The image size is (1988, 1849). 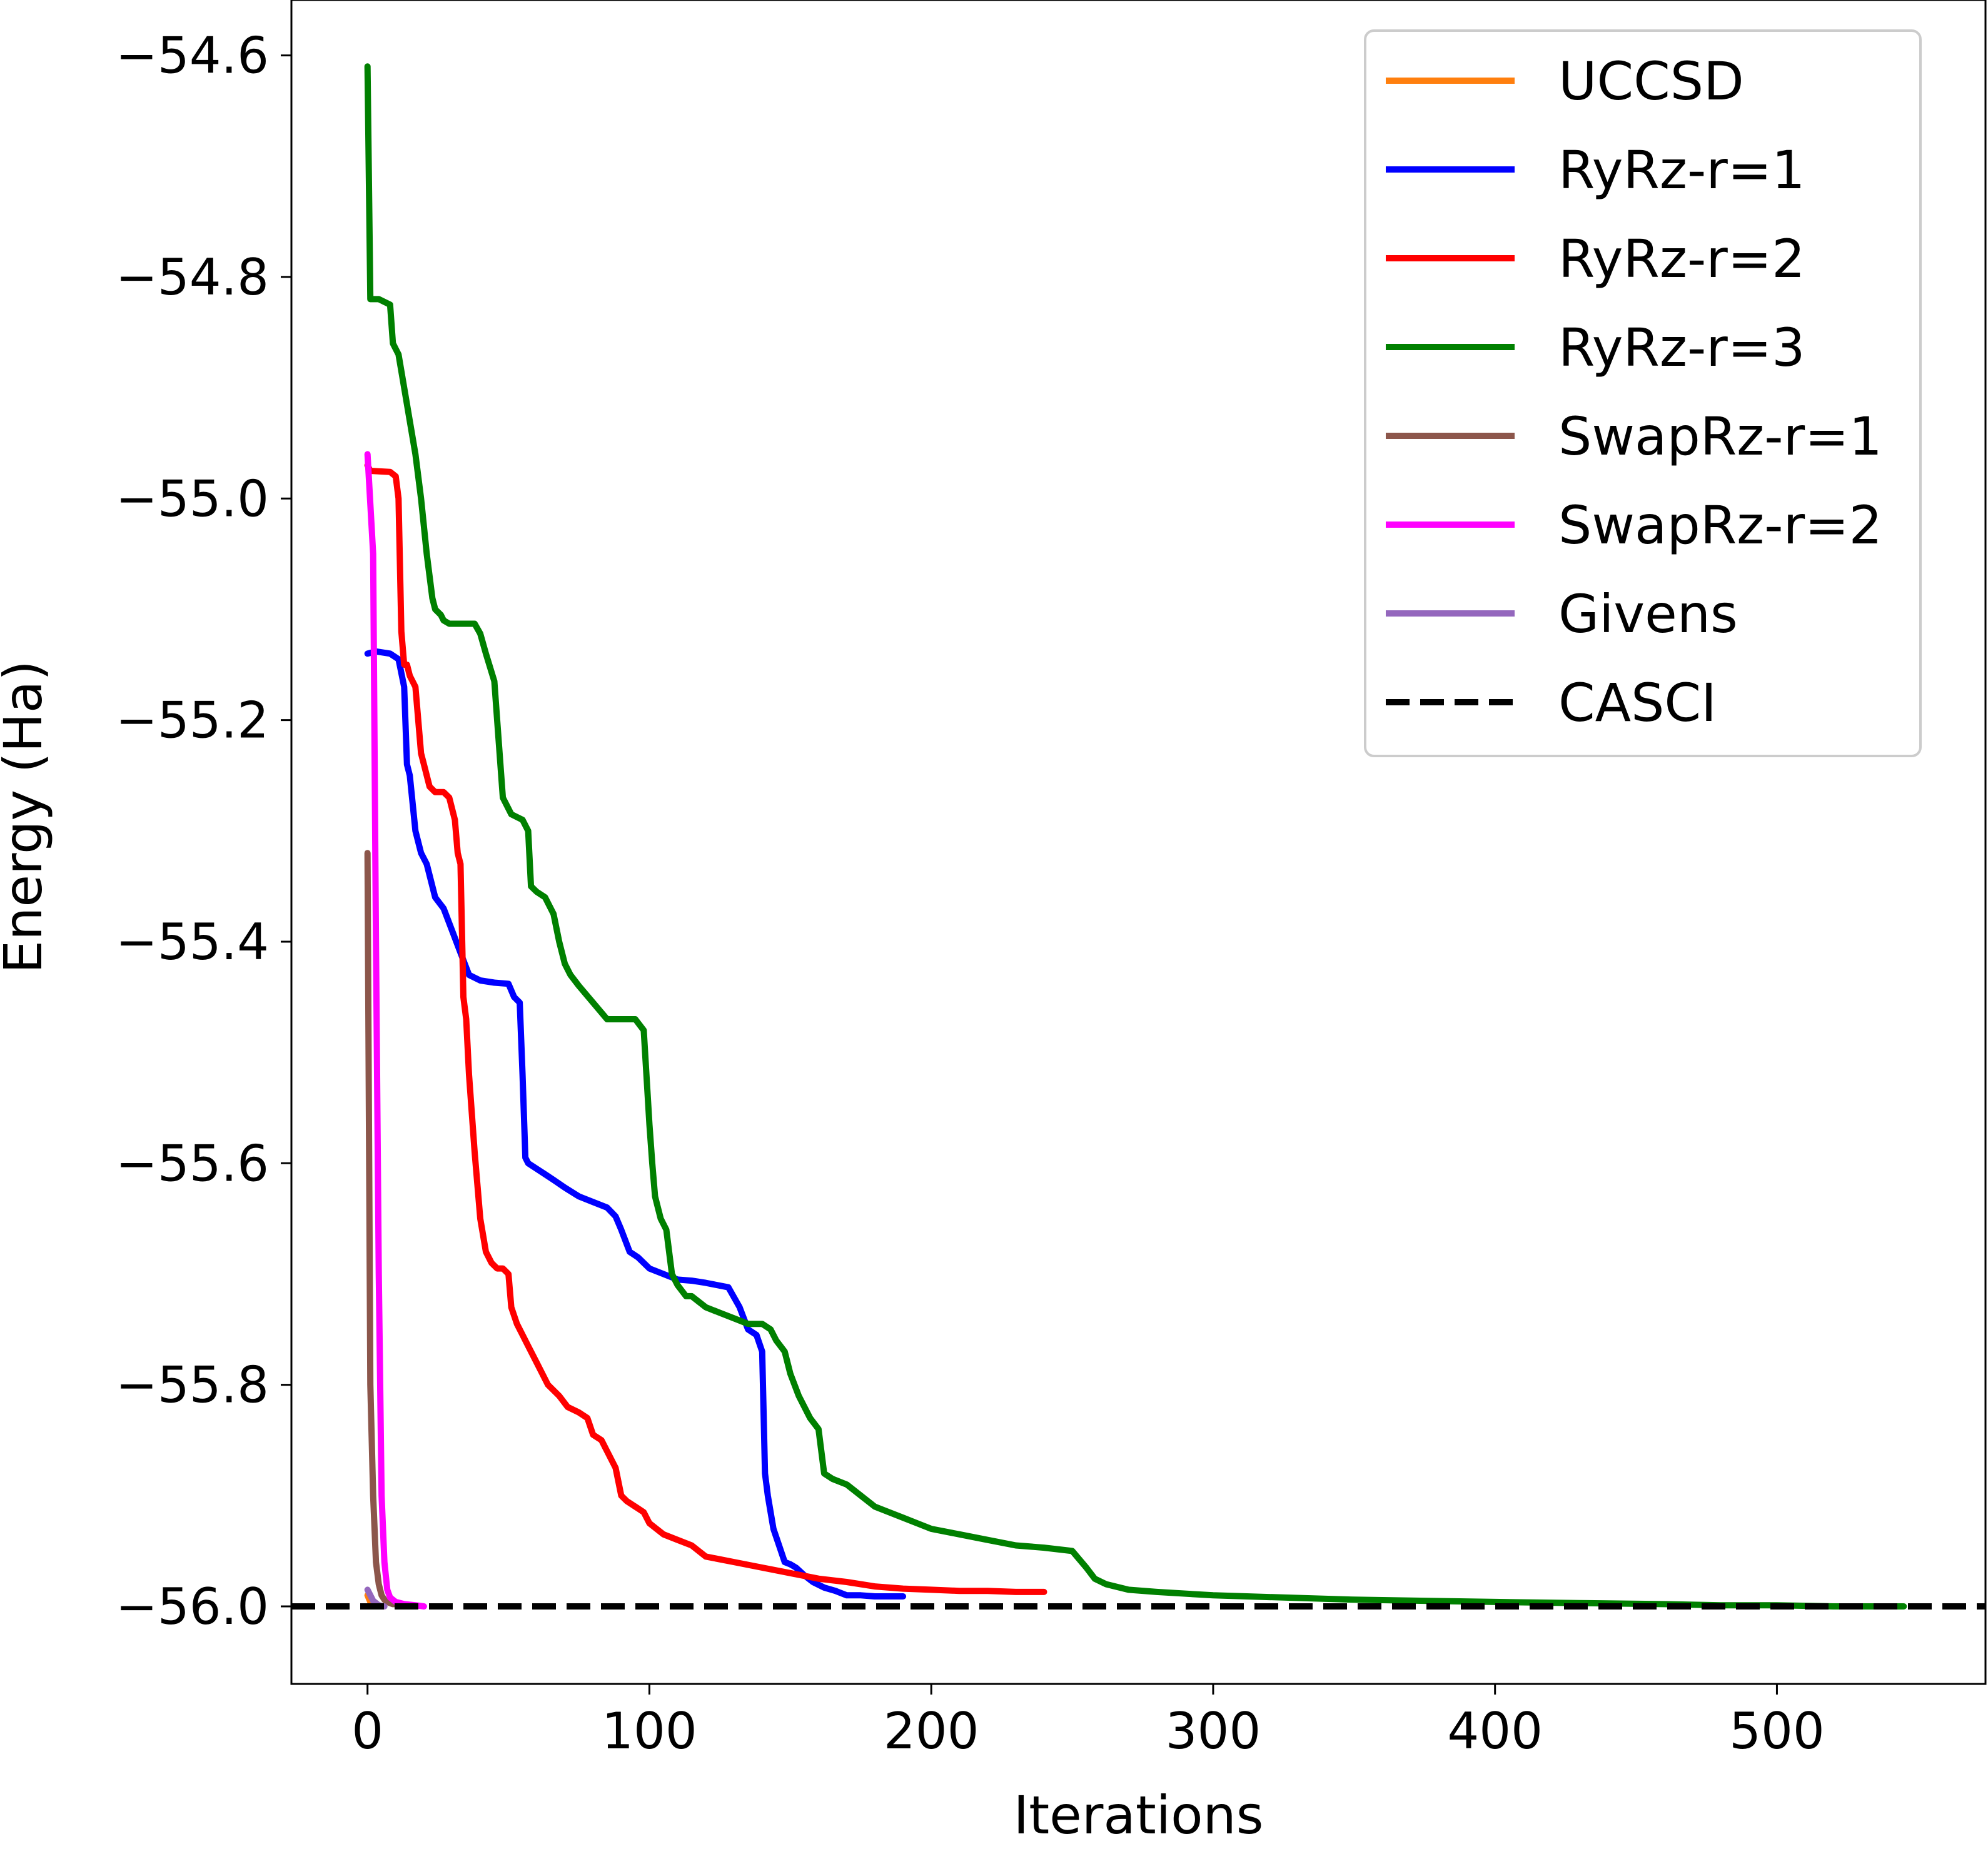 I want to click on legend-label-ryrz-r-2: RyRz-r=2, so click(x=1681, y=259).